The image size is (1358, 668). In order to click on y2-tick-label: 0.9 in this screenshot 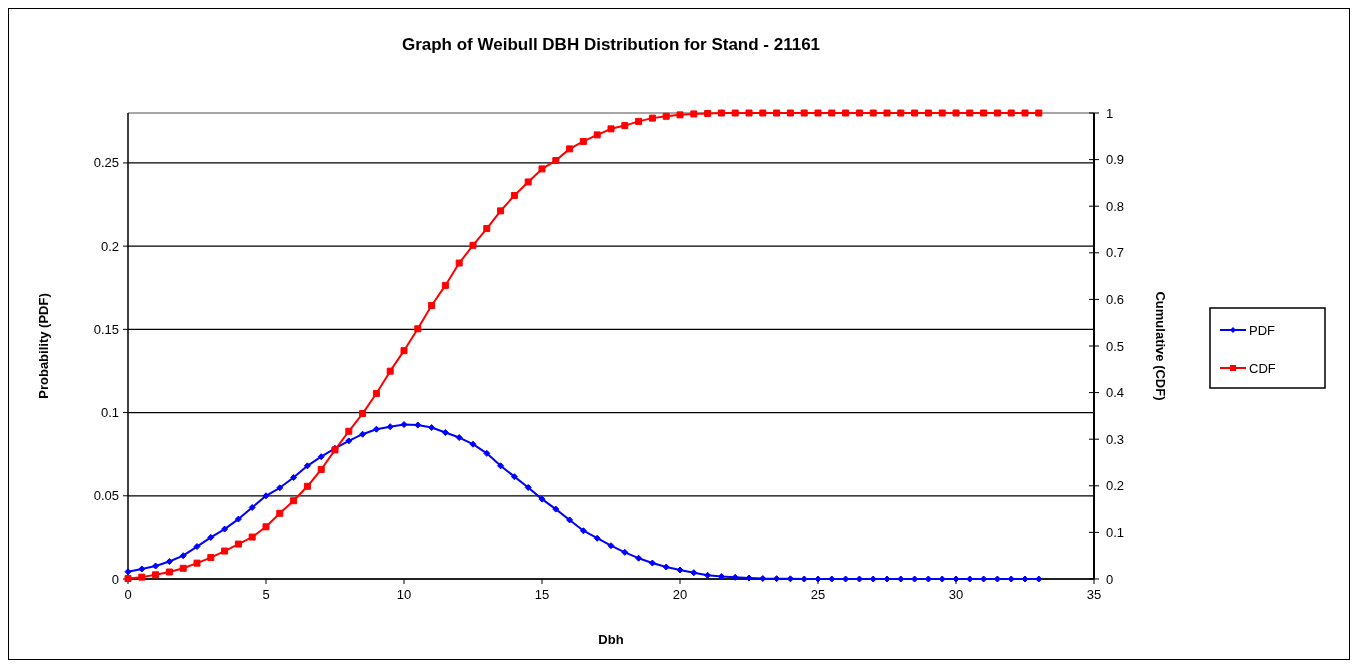, I will do `click(1115, 160)`.